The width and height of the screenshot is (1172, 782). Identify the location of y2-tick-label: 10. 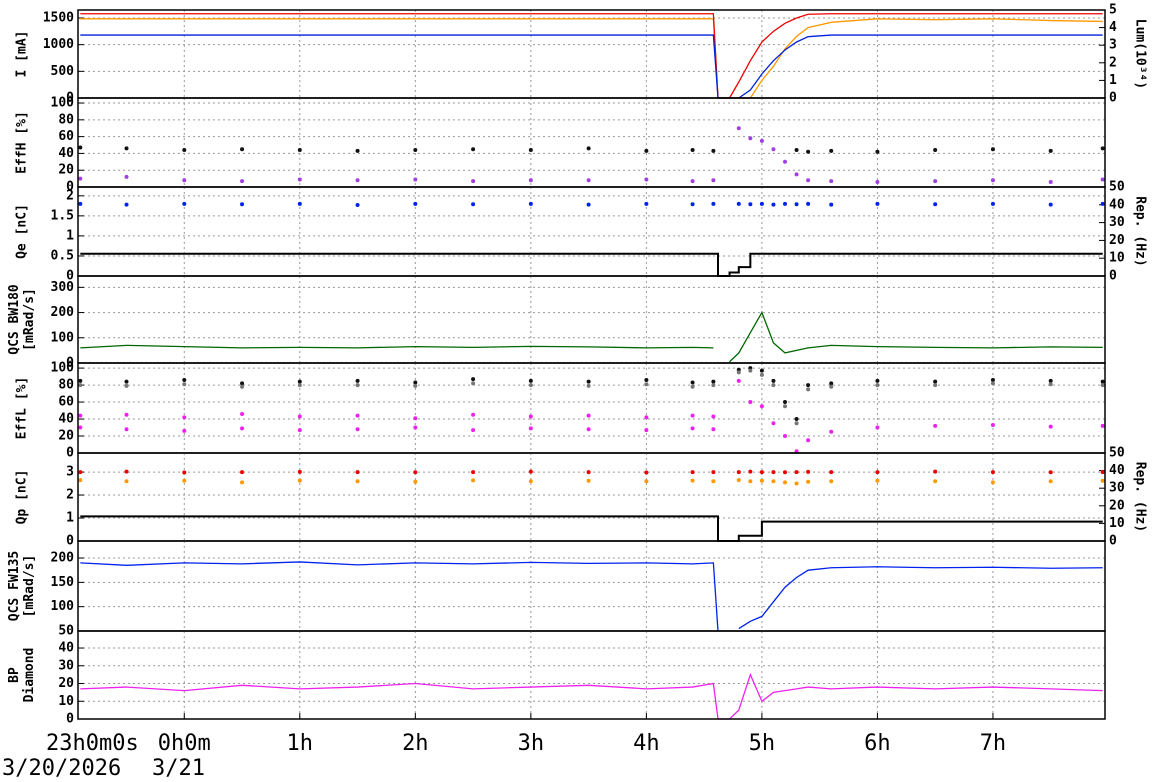
(1117, 258).